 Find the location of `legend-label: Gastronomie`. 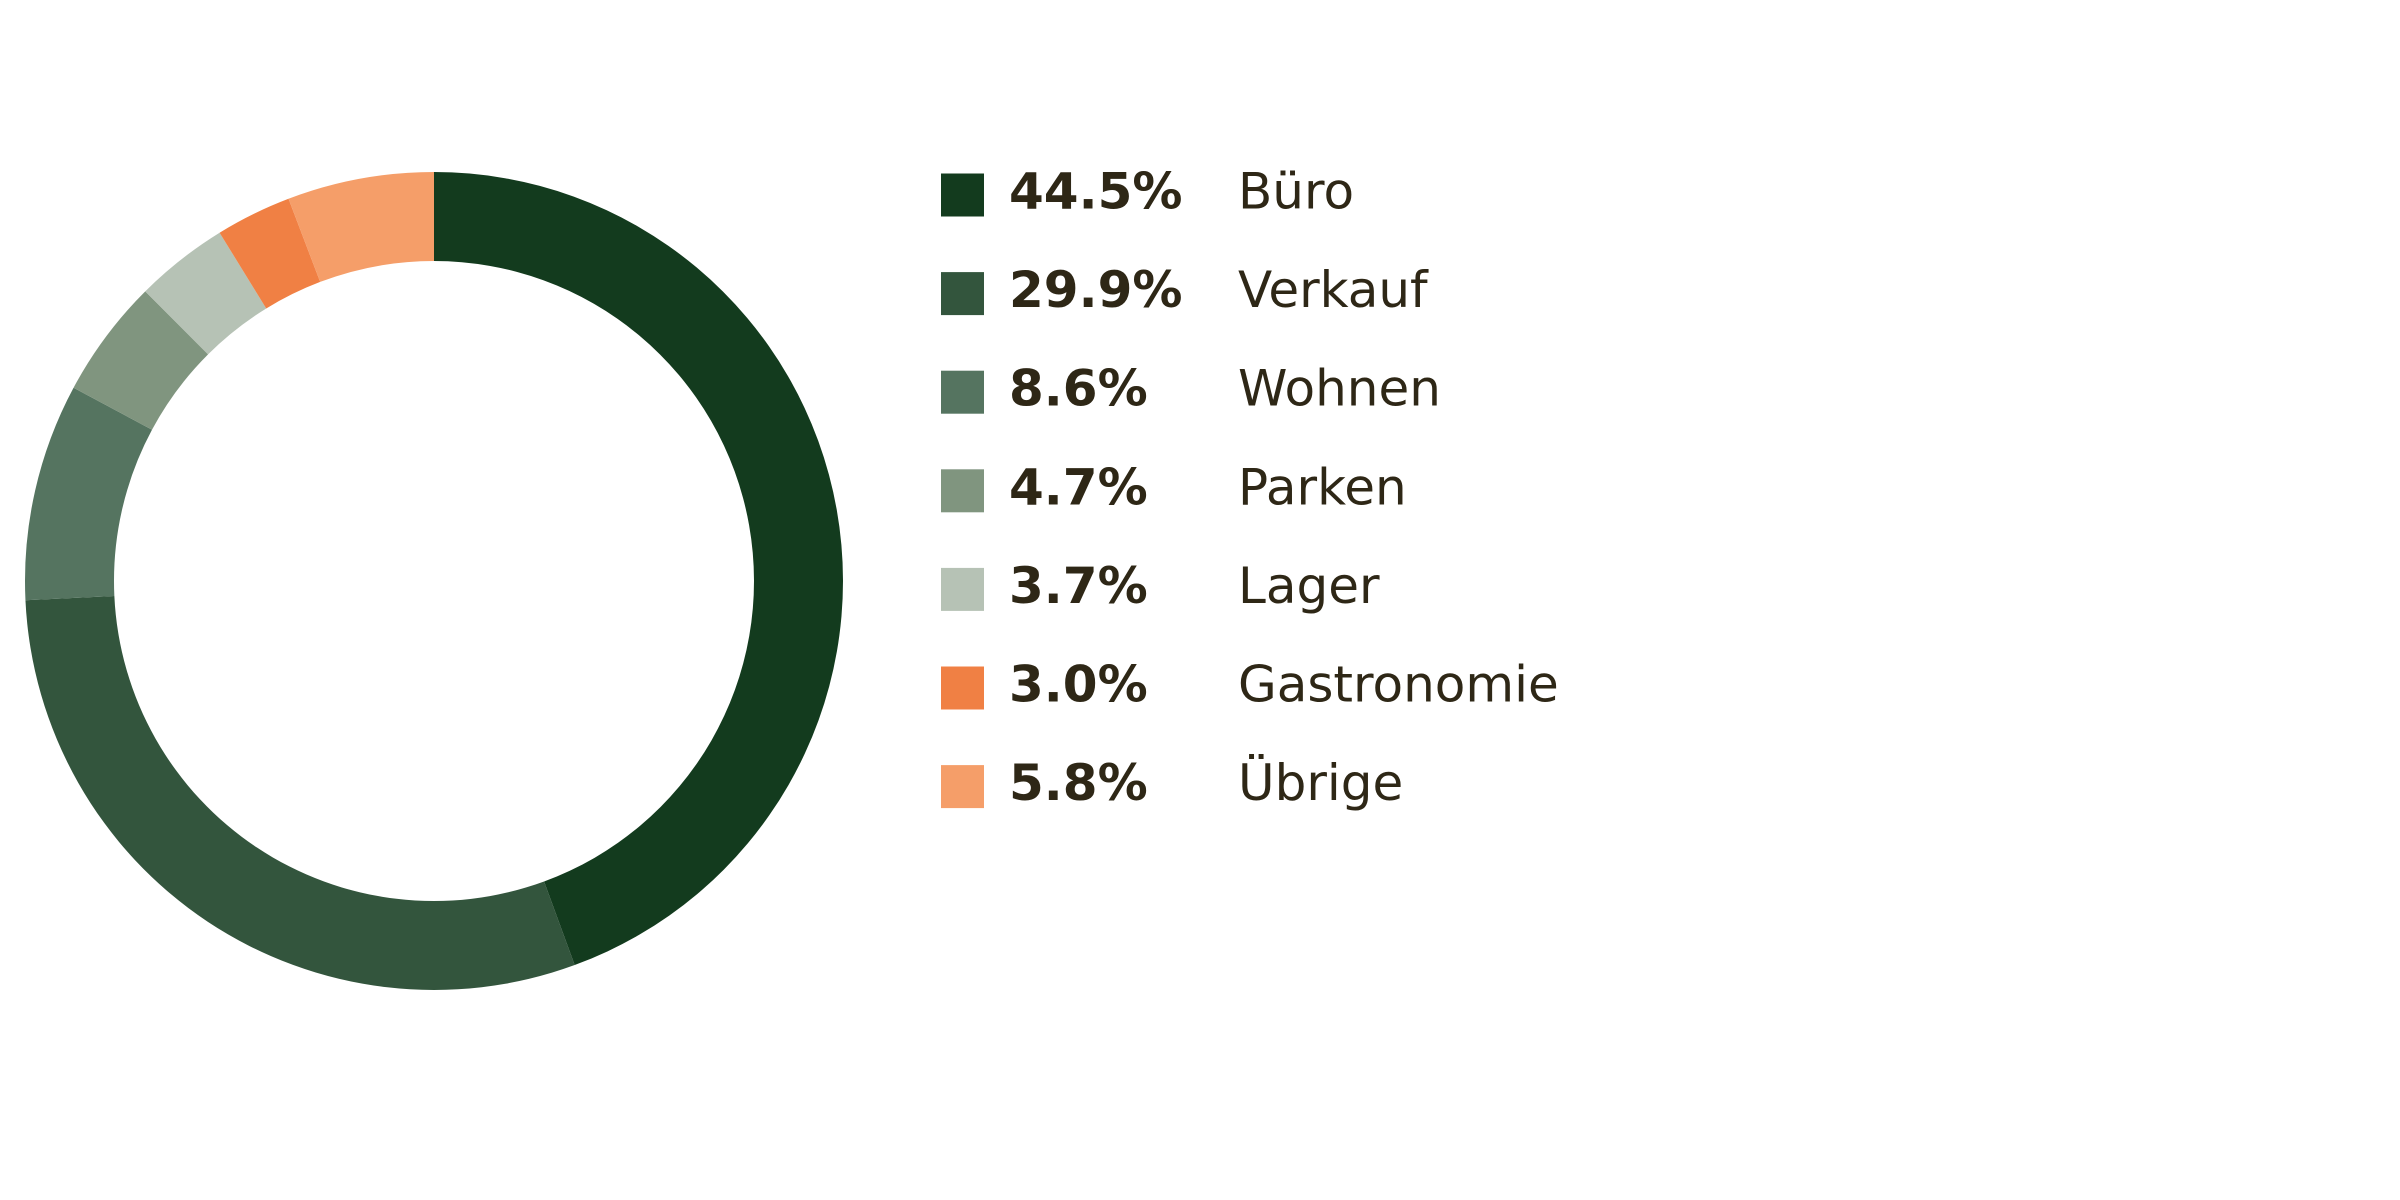

legend-label: Gastronomie is located at coordinates (1398, 685).